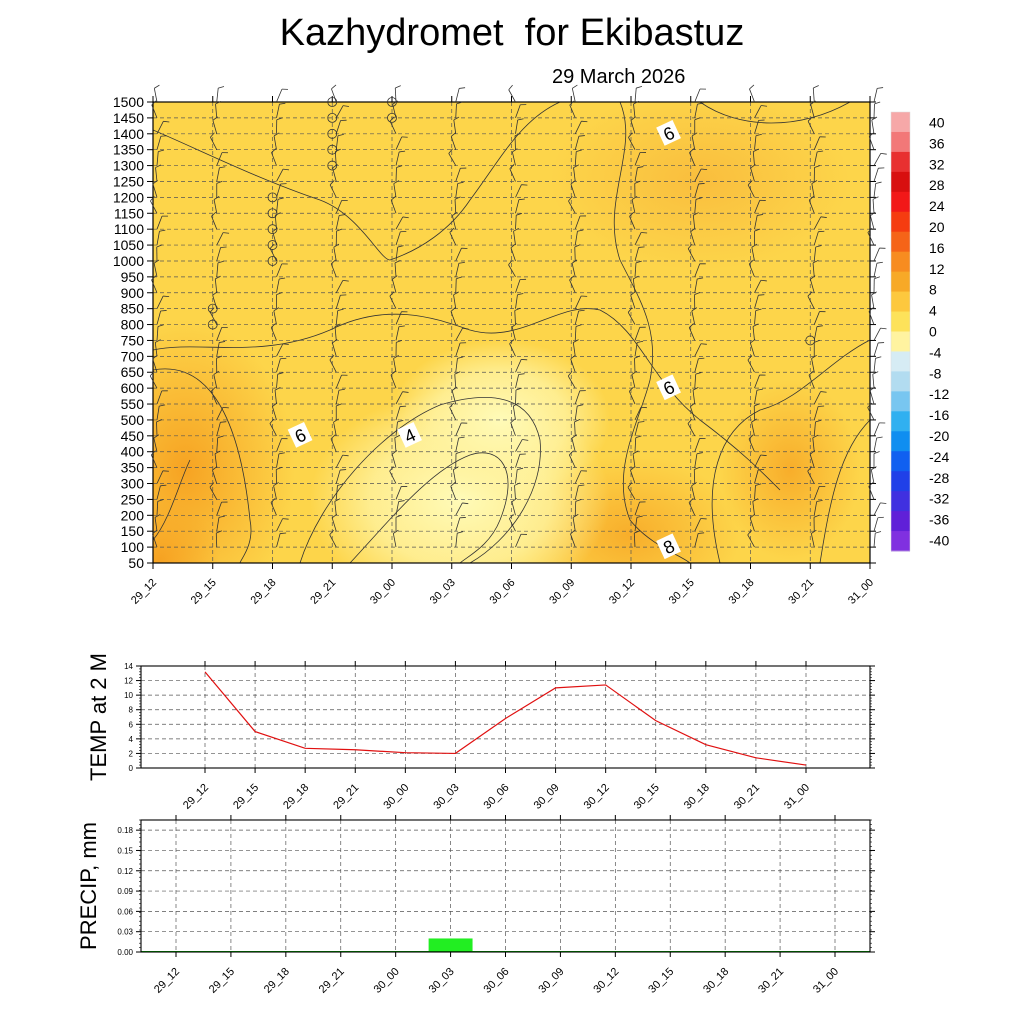 The height and width of the screenshot is (1024, 1024). Describe the element at coordinates (131, 768) in the screenshot. I see `temp-ytick-label: 0` at that location.